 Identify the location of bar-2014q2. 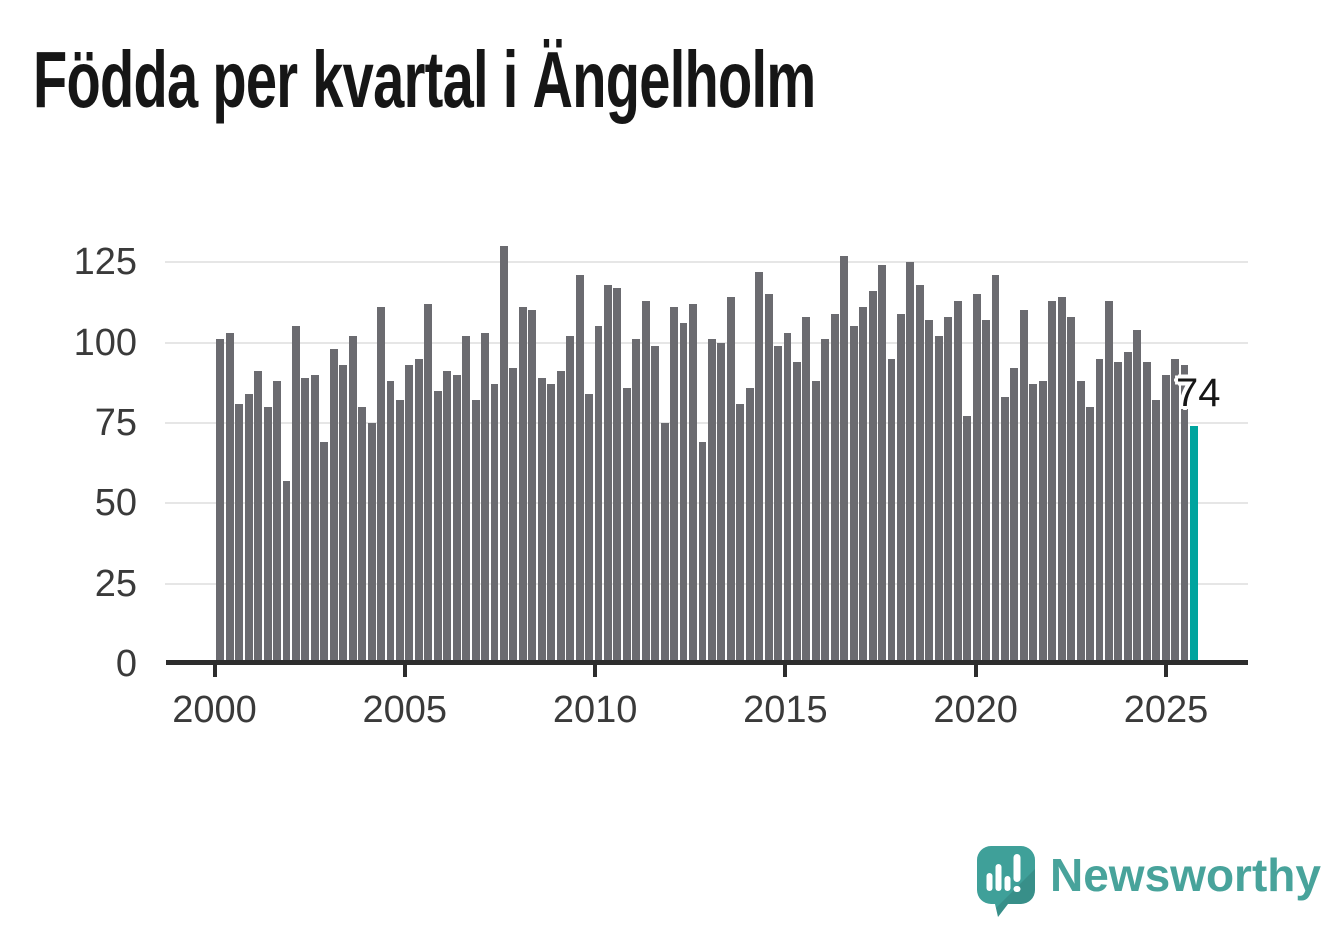
(759, 467).